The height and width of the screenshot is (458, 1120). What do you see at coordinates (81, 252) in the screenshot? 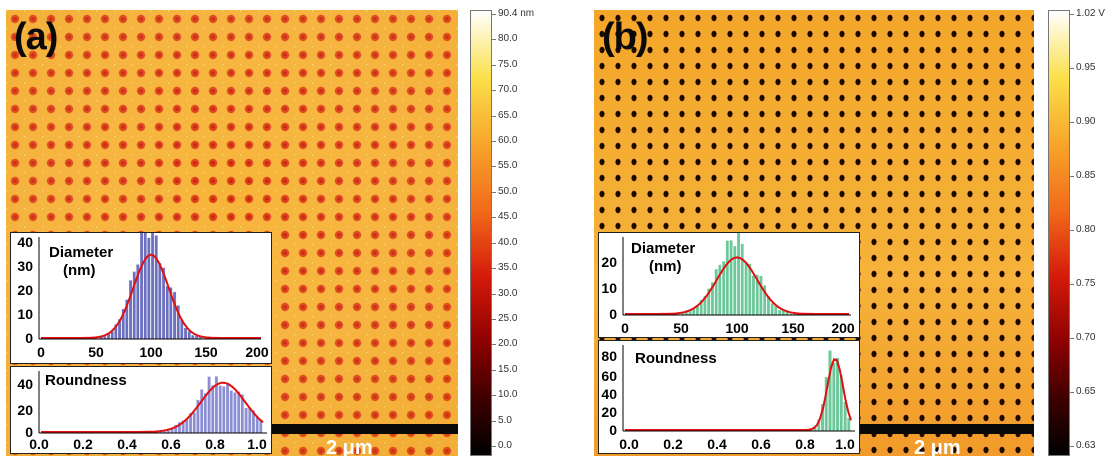
I see `diameter-label-a: Diameter` at bounding box center [81, 252].